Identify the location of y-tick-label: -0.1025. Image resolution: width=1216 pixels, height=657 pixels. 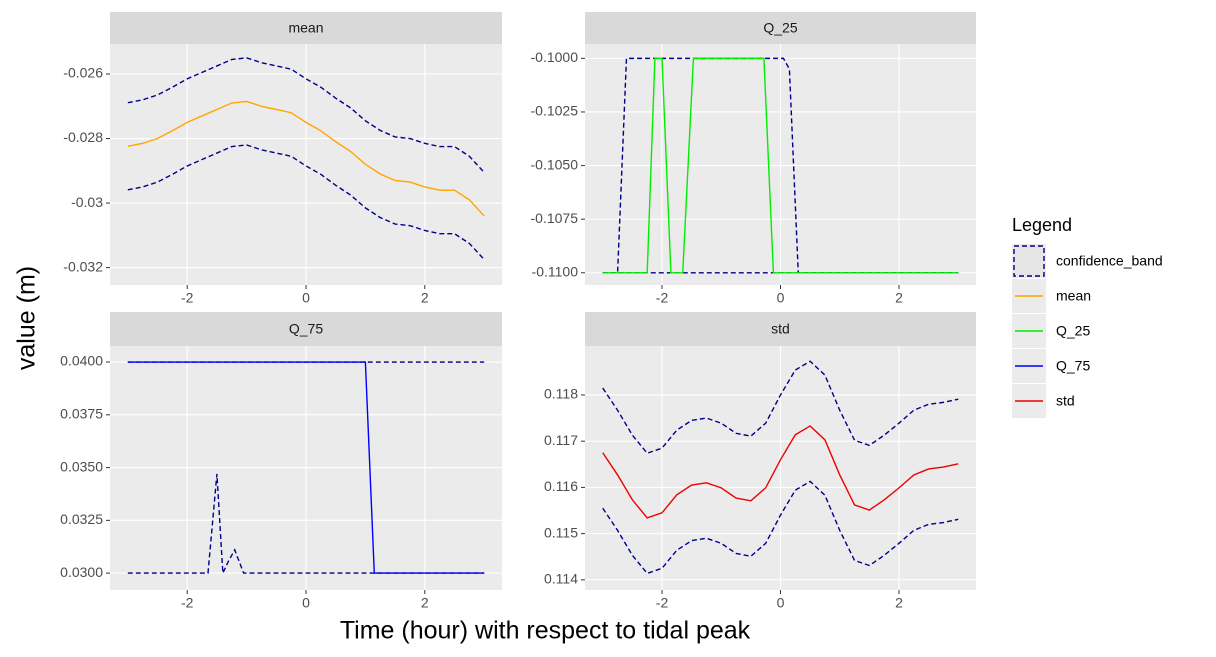
(555, 111).